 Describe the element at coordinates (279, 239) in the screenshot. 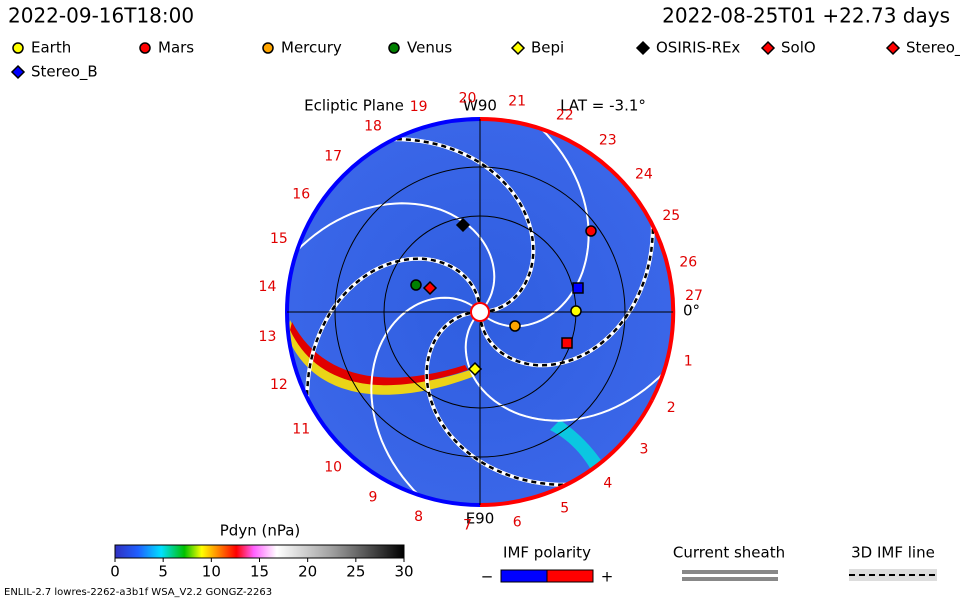

I see `sector-label: 15` at that location.